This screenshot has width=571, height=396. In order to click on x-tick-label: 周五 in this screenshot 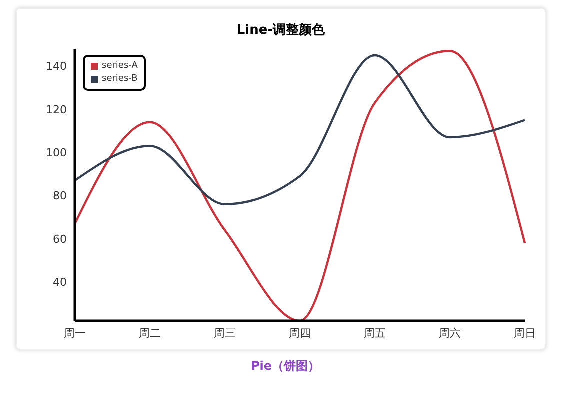, I will do `click(375, 333)`.